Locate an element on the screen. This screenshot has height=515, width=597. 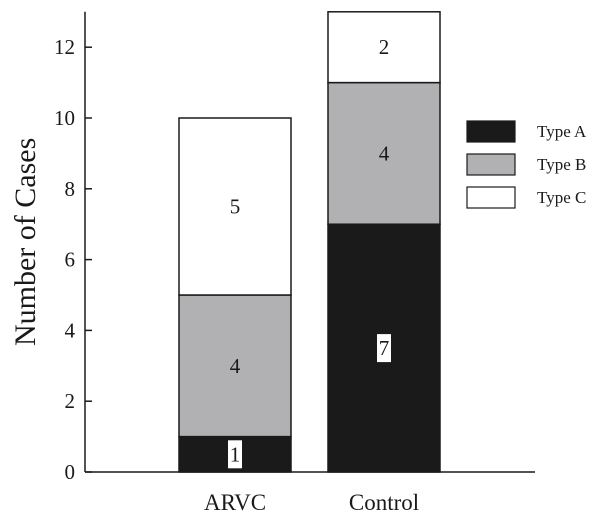
y-tick-label: 2 is located at coordinates (70, 401).